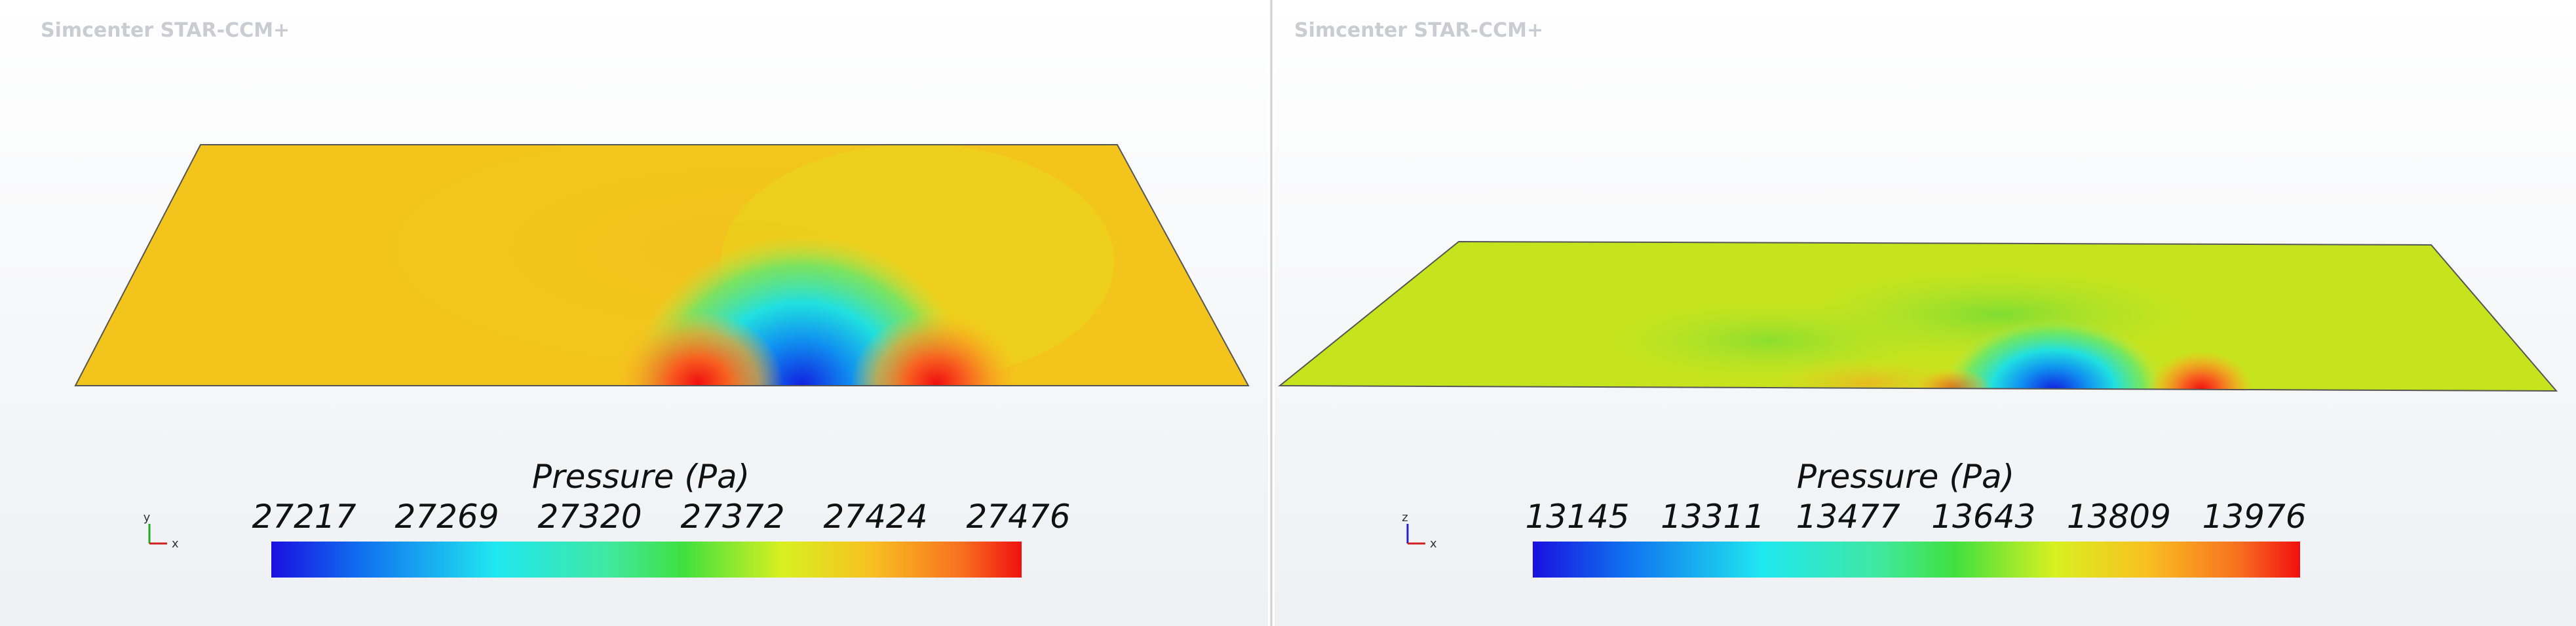  What do you see at coordinates (304, 517) in the screenshot?
I see `colorbar-tick-label: 27217` at bounding box center [304, 517].